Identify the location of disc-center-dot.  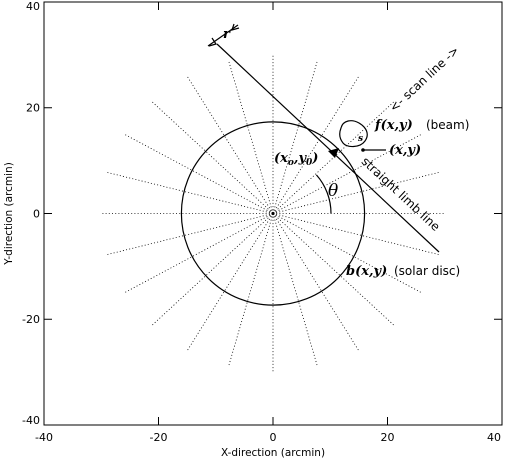
(273, 213).